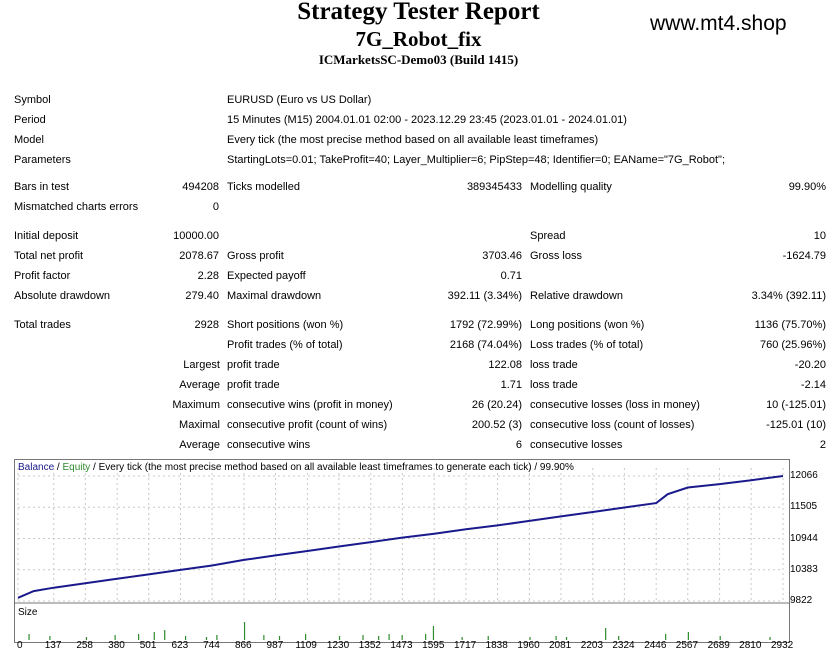 The image size is (837, 655). What do you see at coordinates (306, 645) in the screenshot?
I see `x-tick-label: 1109` at bounding box center [306, 645].